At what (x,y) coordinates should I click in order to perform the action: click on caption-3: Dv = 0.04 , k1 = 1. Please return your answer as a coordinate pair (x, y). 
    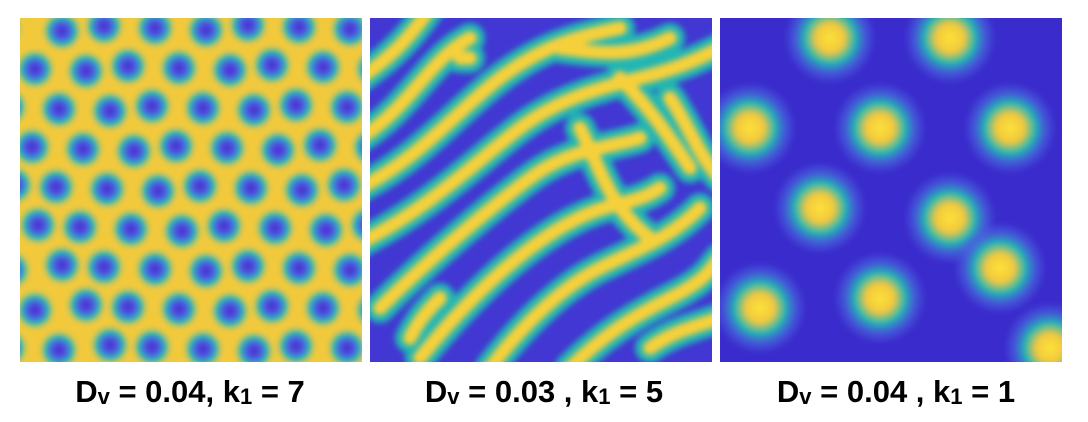
    Looking at the image, I should click on (896, 391).